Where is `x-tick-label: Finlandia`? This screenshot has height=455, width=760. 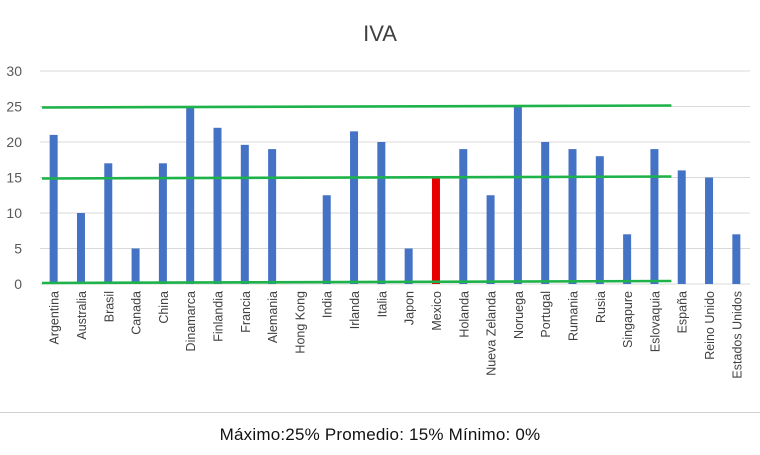
x-tick-label: Finlandia is located at coordinates (219, 316).